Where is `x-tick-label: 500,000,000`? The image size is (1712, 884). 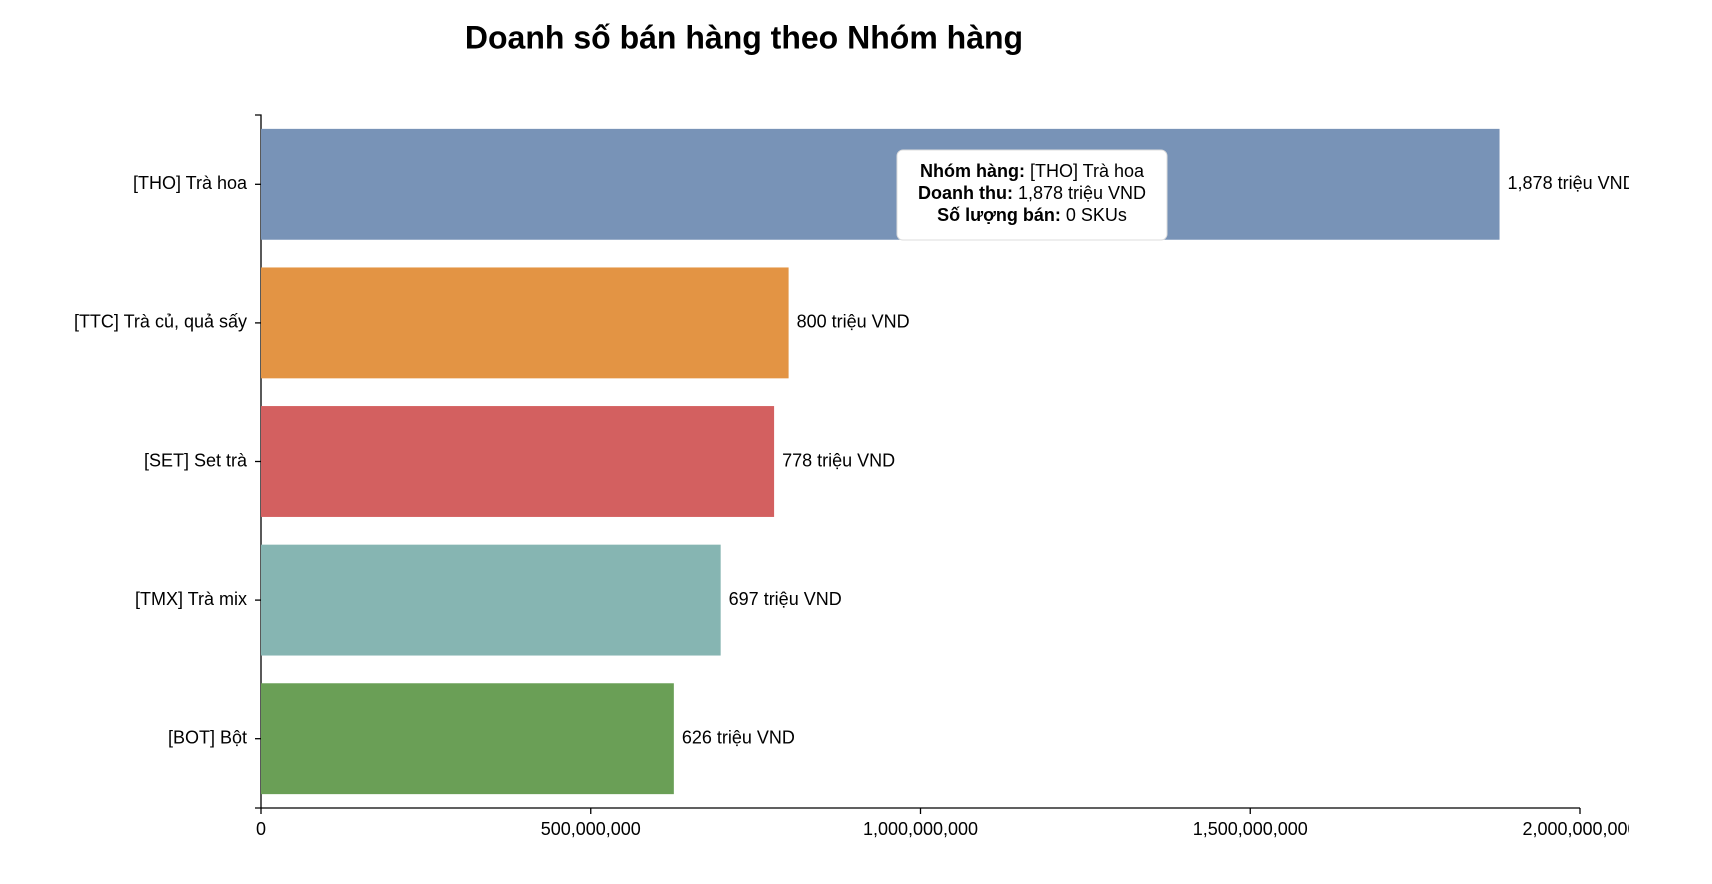
x-tick-label: 500,000,000 is located at coordinates (591, 829).